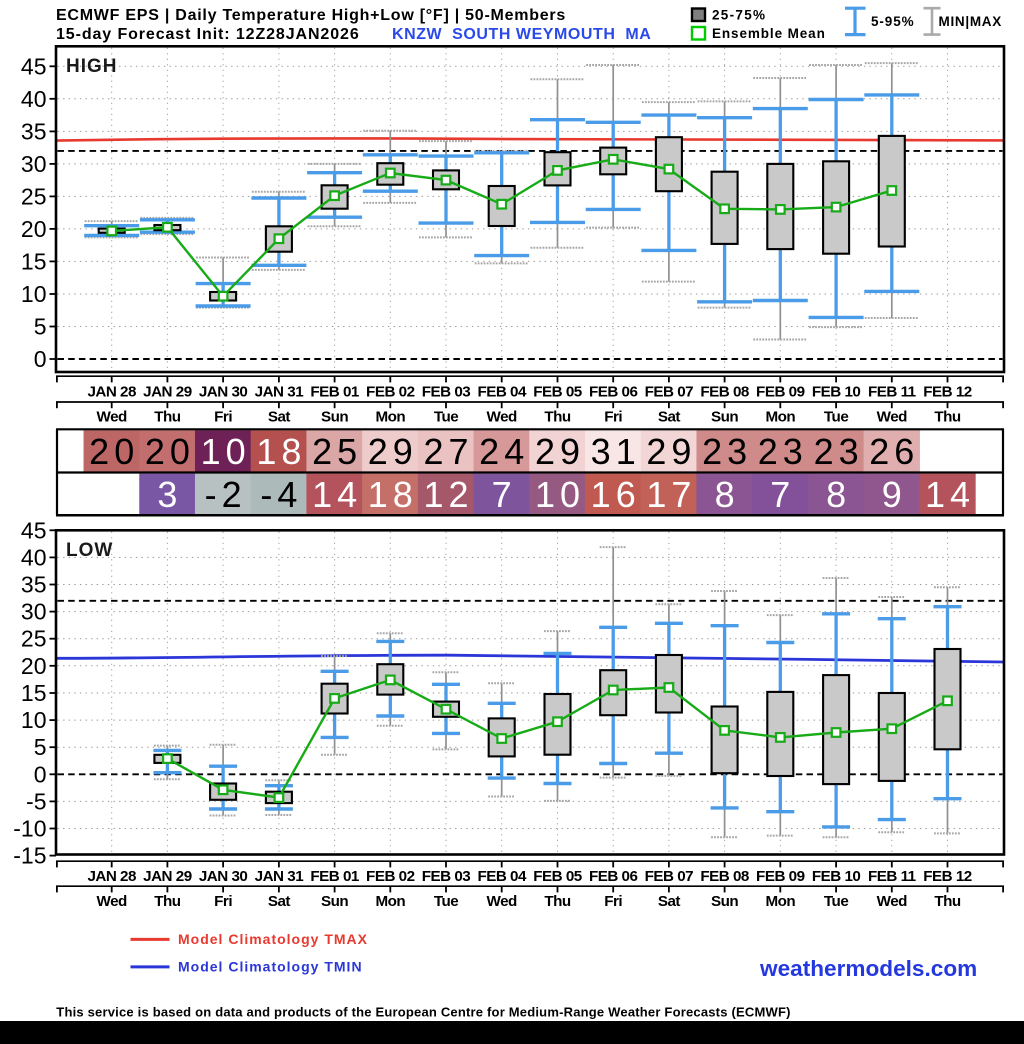 The image size is (1024, 1044). I want to click on svg-text: FEB 10, so click(836, 392).